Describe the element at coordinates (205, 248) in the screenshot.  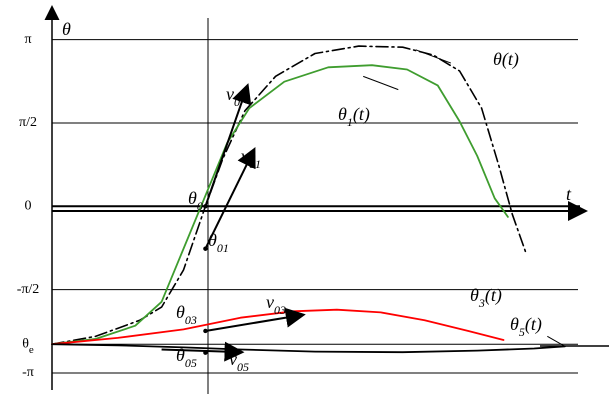
I see `theta01-point` at that location.